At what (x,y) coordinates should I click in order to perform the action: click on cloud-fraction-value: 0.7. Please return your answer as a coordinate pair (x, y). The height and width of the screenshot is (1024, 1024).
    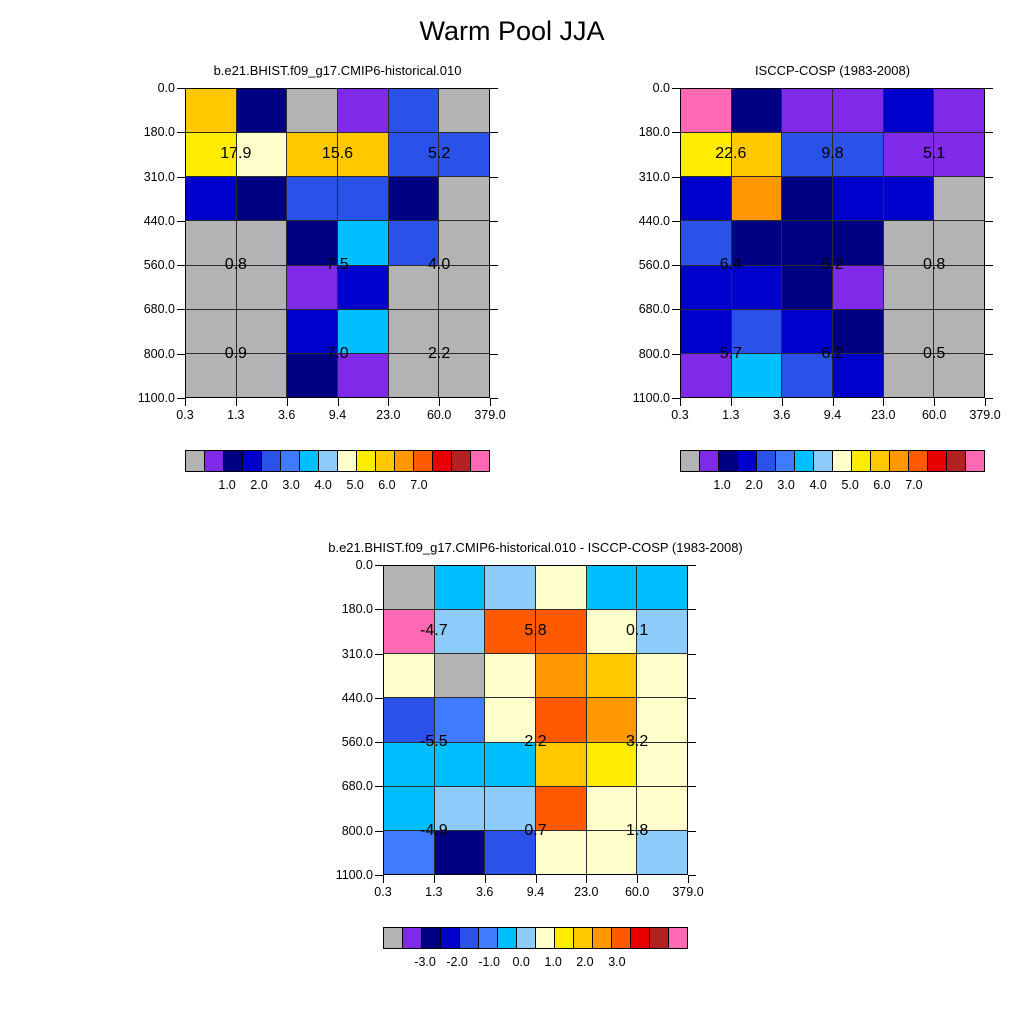
    Looking at the image, I should click on (535, 830).